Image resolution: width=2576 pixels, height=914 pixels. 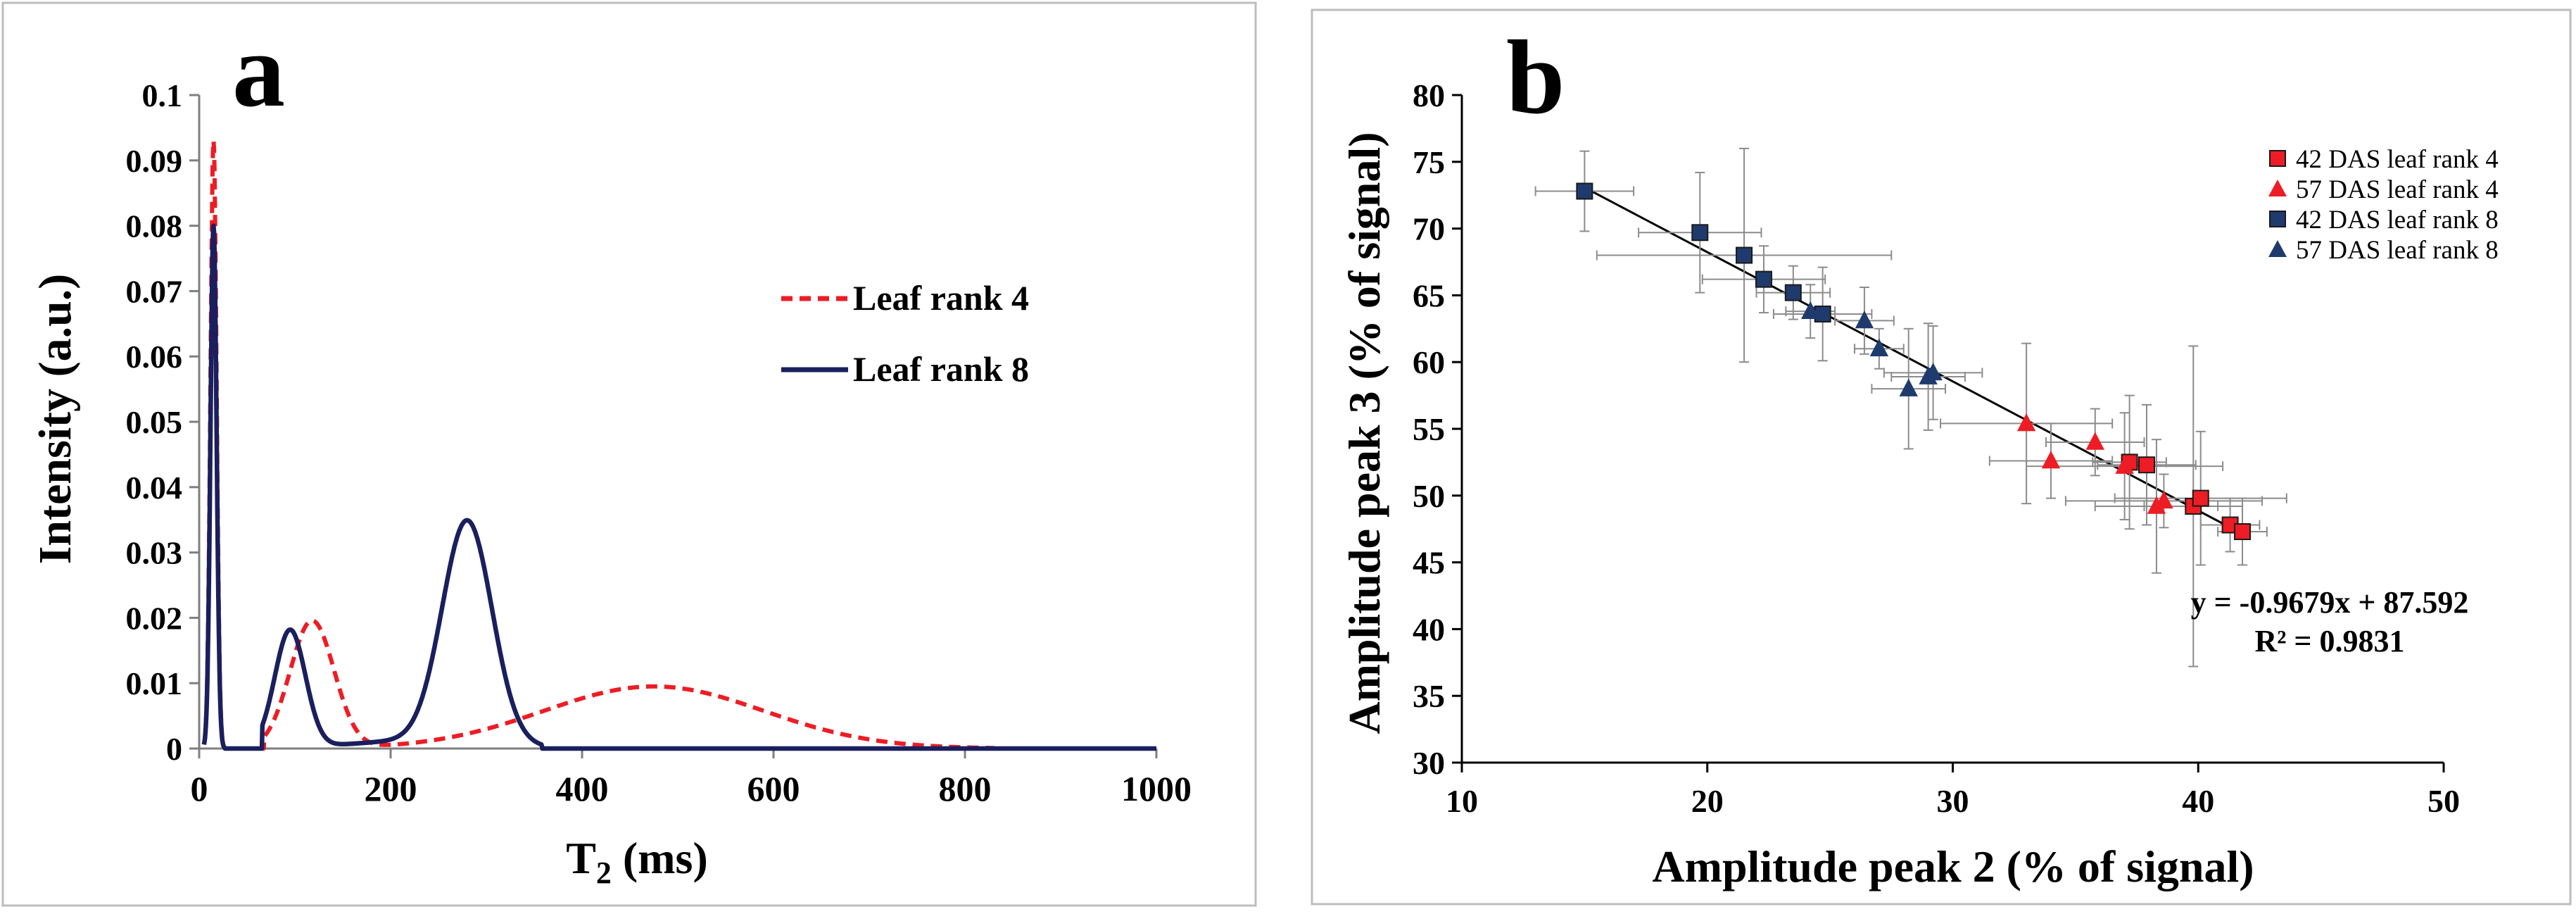 I want to click on panel-a-y-tick-label: 0.04, so click(x=154, y=488).